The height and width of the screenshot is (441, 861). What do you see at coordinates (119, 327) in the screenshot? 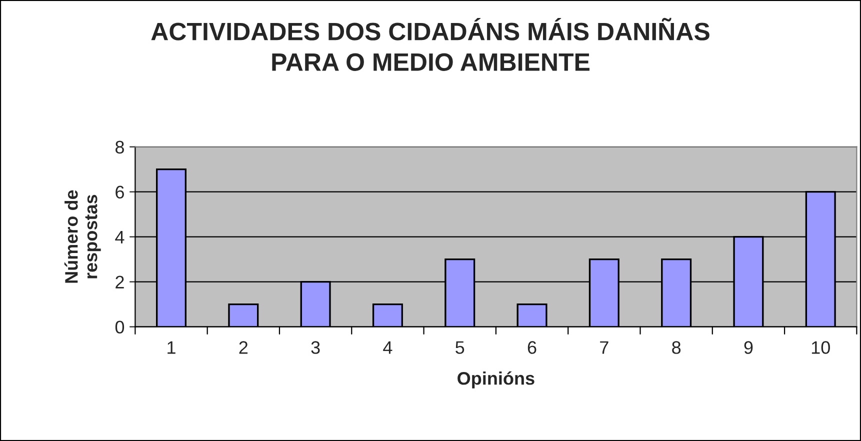
I see `y-tick-label: 0` at bounding box center [119, 327].